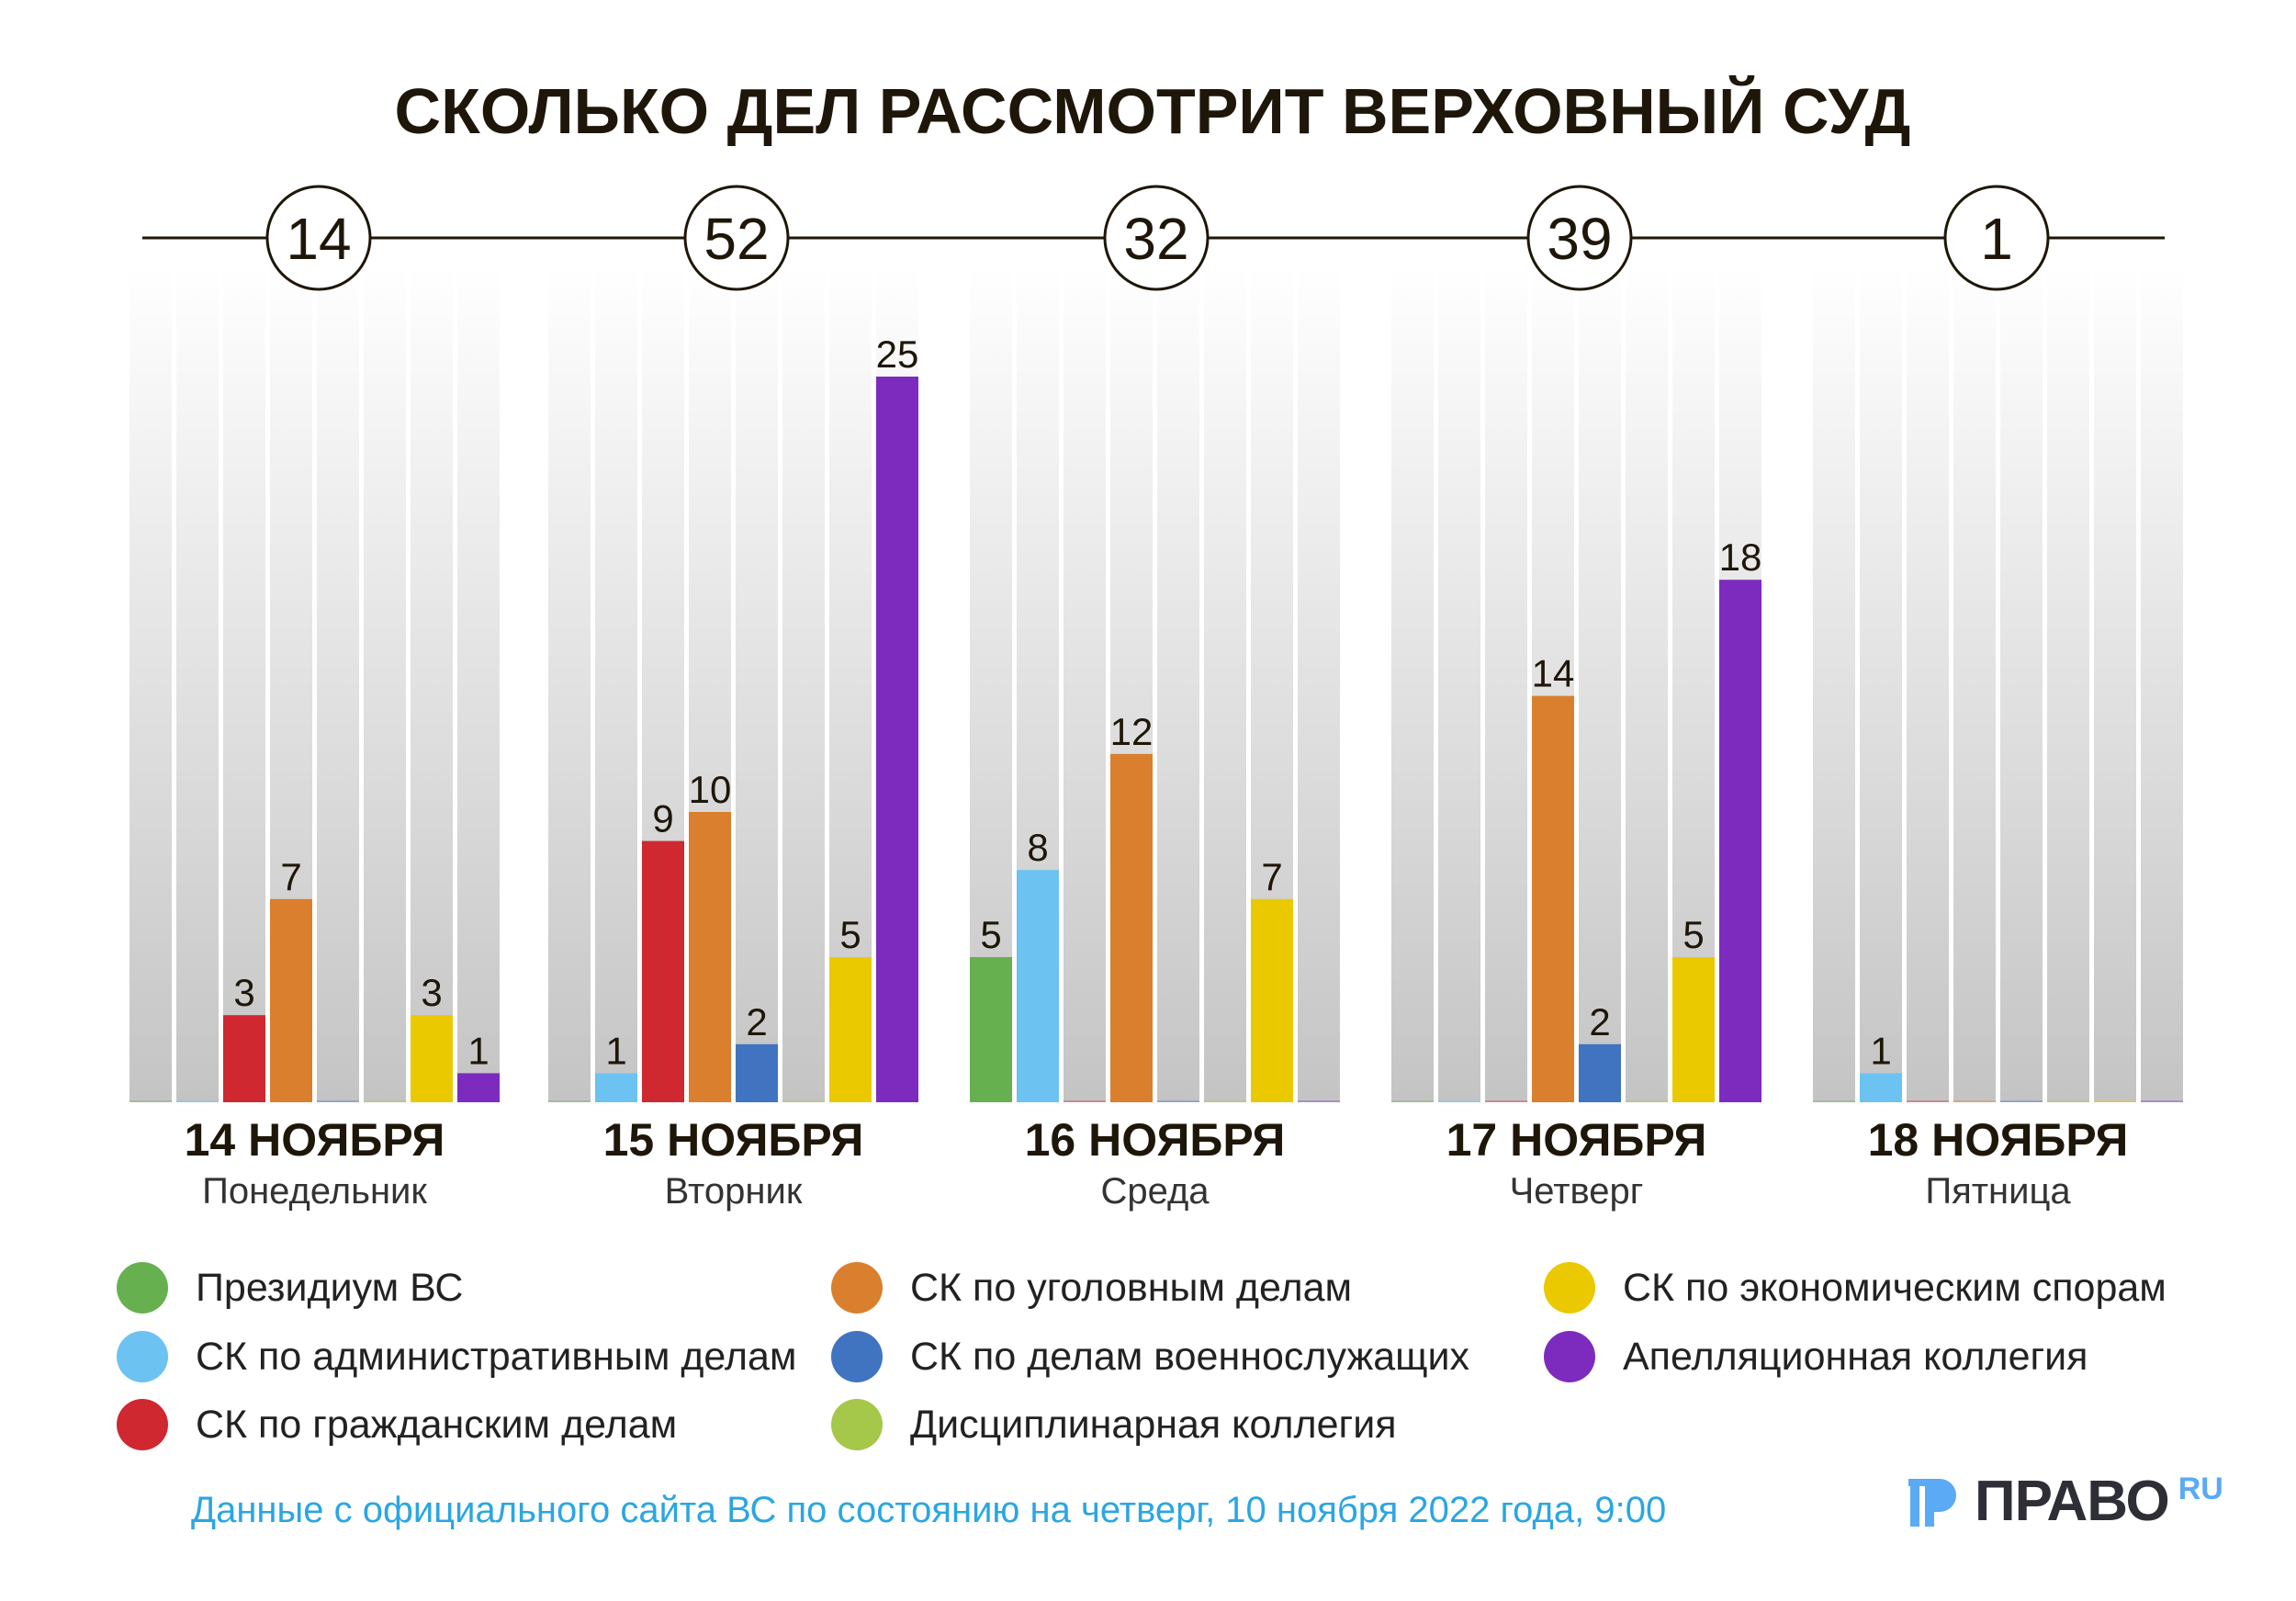  What do you see at coordinates (1156, 1140) in the screenshot?
I see `date-label: 16 НОЯБРЯ` at bounding box center [1156, 1140].